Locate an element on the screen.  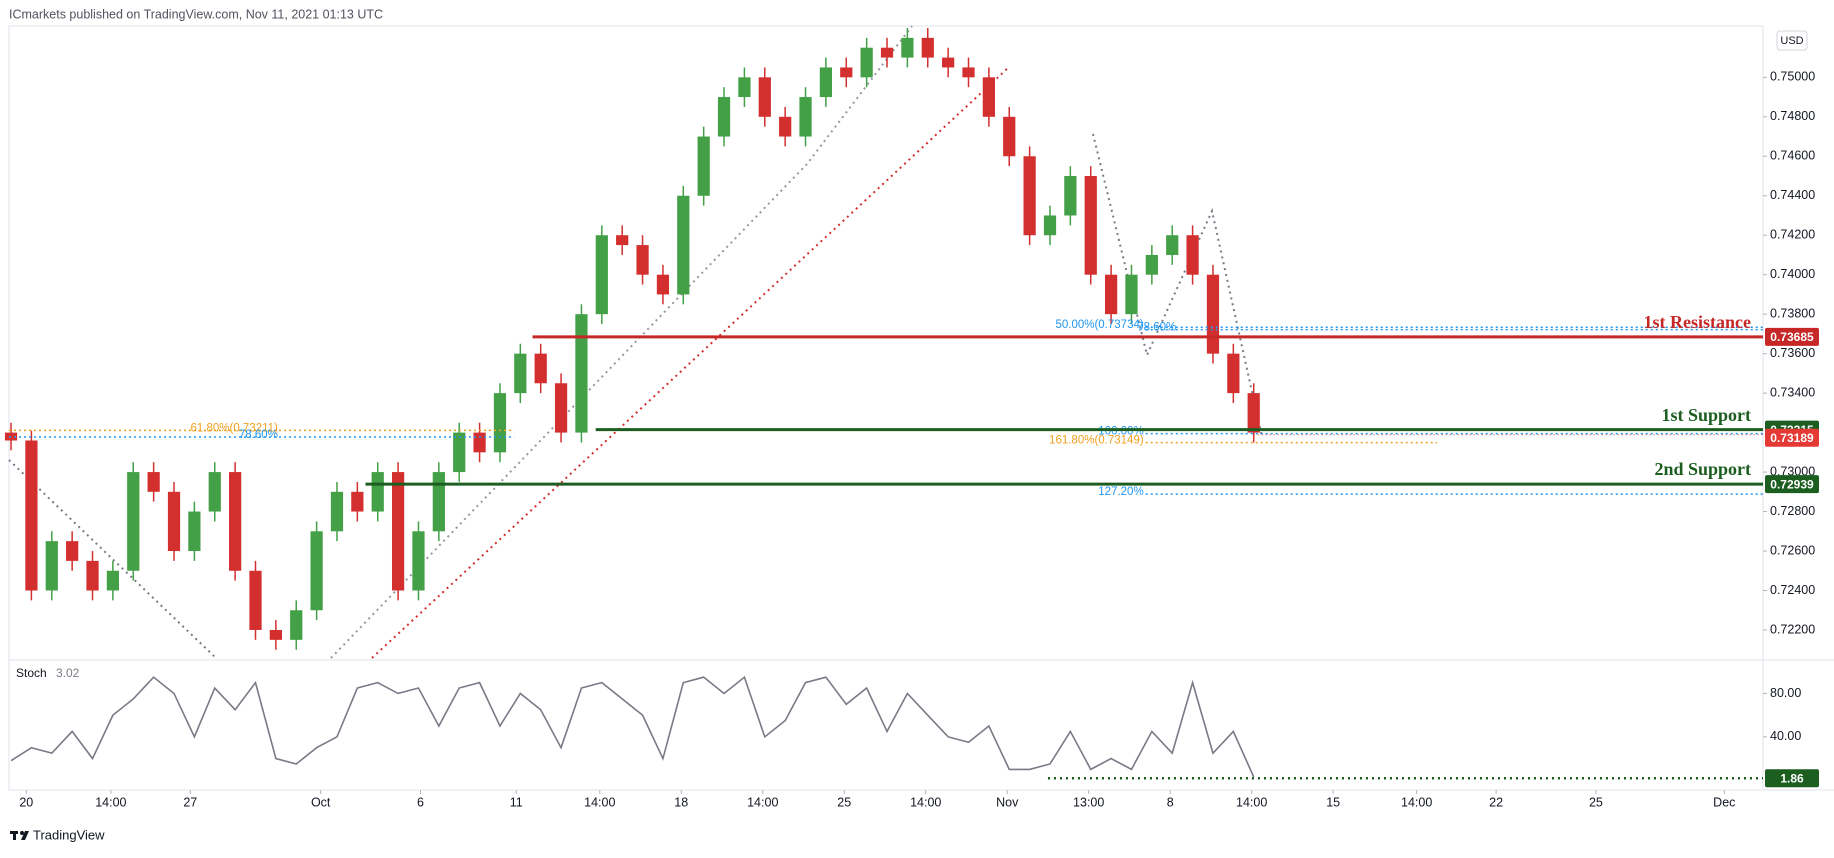
x-tick-label: Oct is located at coordinates (321, 802).